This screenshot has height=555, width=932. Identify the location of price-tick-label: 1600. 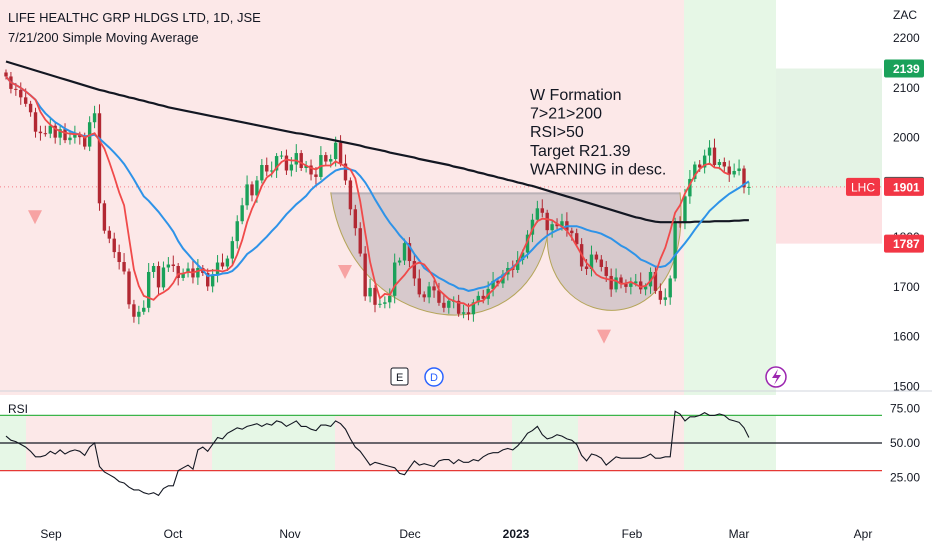
(906, 337).